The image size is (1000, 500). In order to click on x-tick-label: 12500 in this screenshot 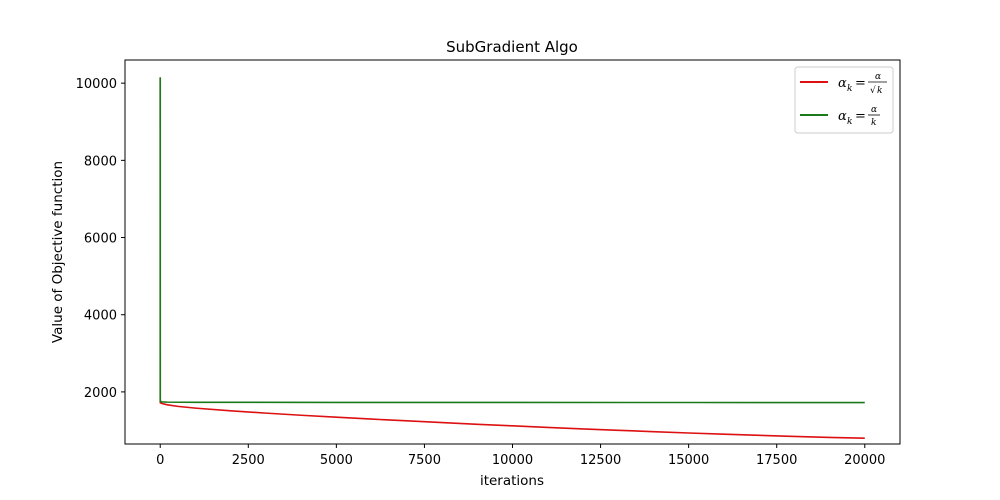, I will do `click(600, 460)`.